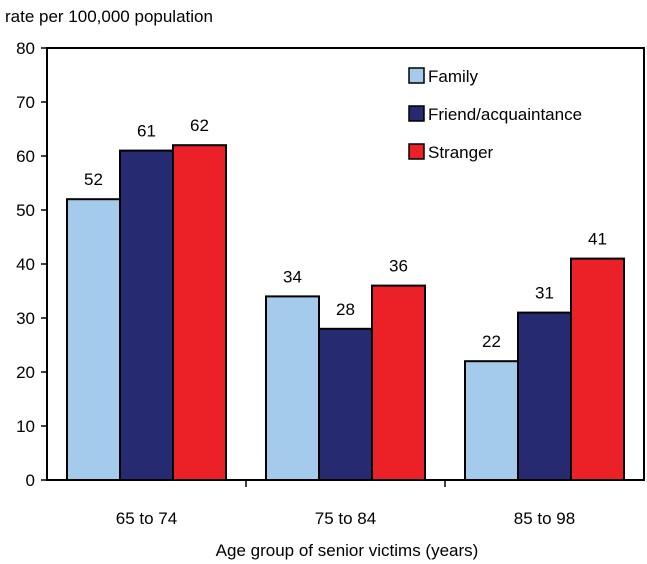 Image resolution: width=647 pixels, height=564 pixels. What do you see at coordinates (461, 152) in the screenshot?
I see `legend-label: Stranger` at bounding box center [461, 152].